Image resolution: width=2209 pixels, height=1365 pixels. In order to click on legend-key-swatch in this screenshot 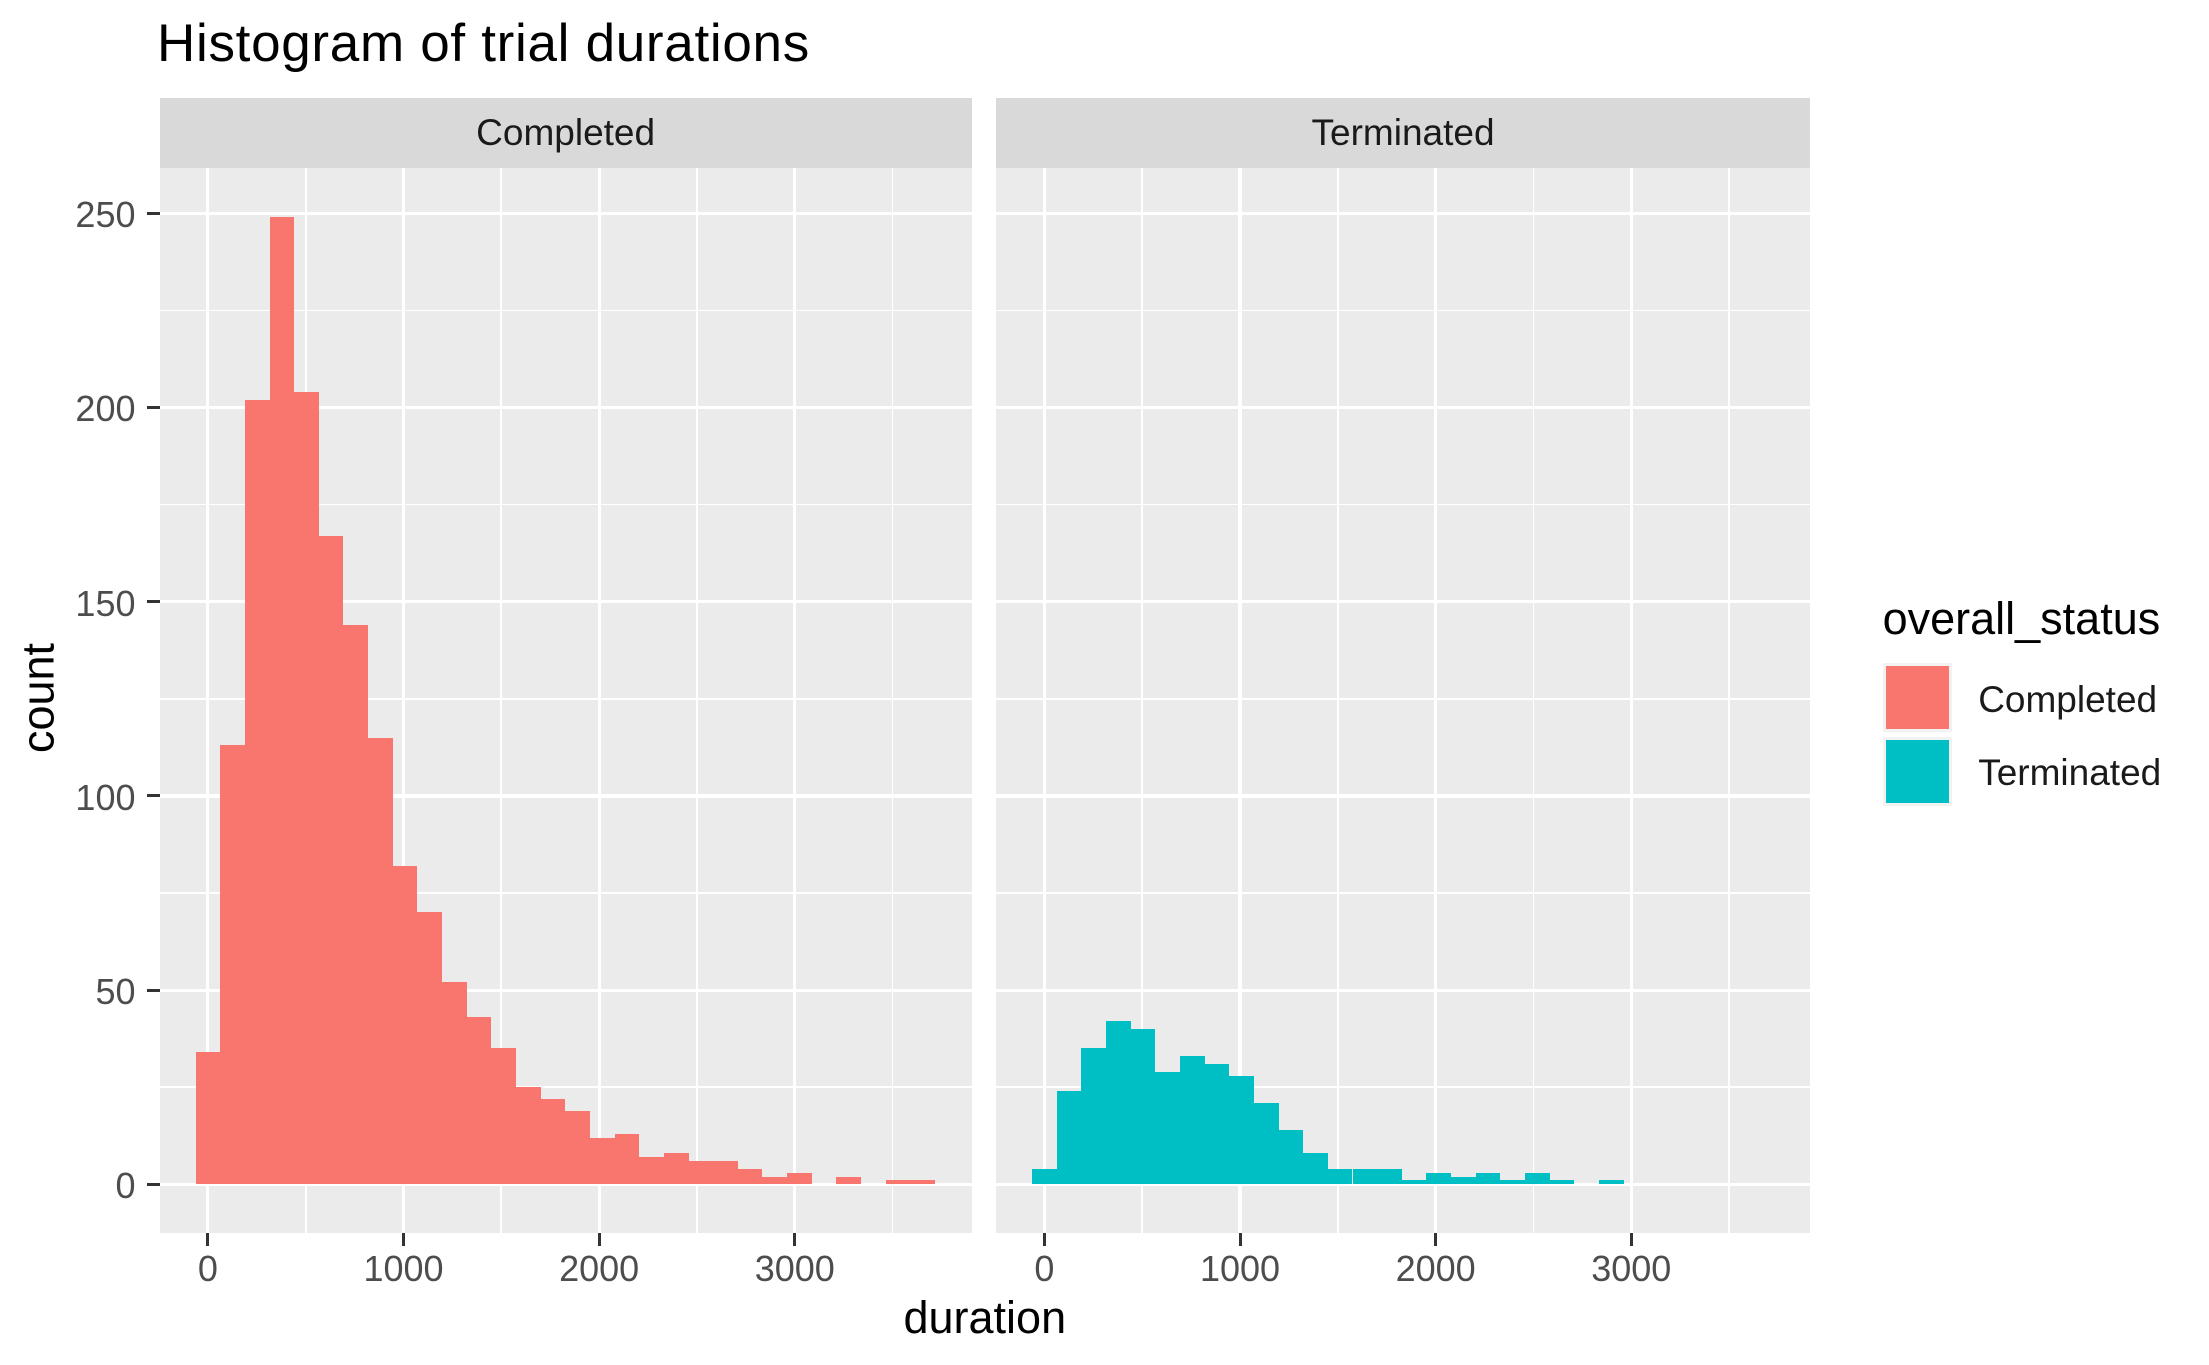, I will do `click(1917, 771)`.